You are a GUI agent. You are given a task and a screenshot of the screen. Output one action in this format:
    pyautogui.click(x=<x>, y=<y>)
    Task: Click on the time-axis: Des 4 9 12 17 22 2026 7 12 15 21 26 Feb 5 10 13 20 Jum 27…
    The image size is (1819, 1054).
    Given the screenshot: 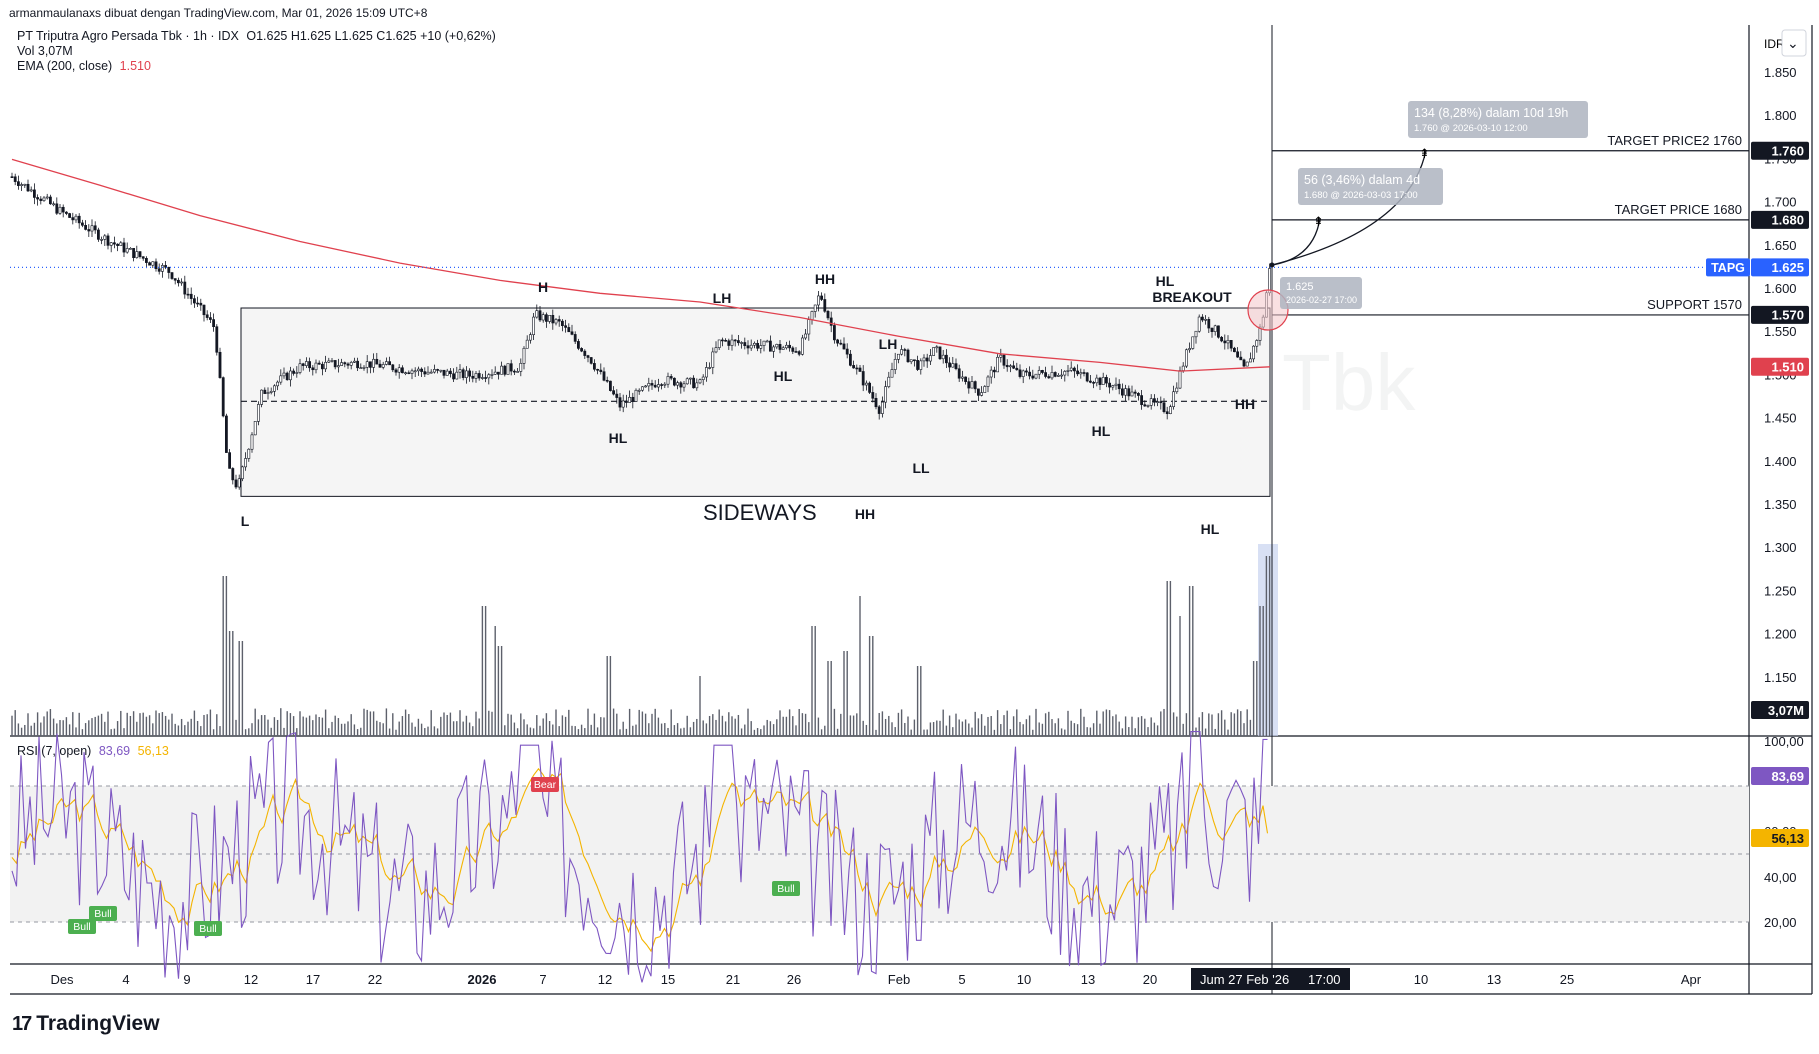 What is the action you would take?
    pyautogui.click(x=876, y=979)
    